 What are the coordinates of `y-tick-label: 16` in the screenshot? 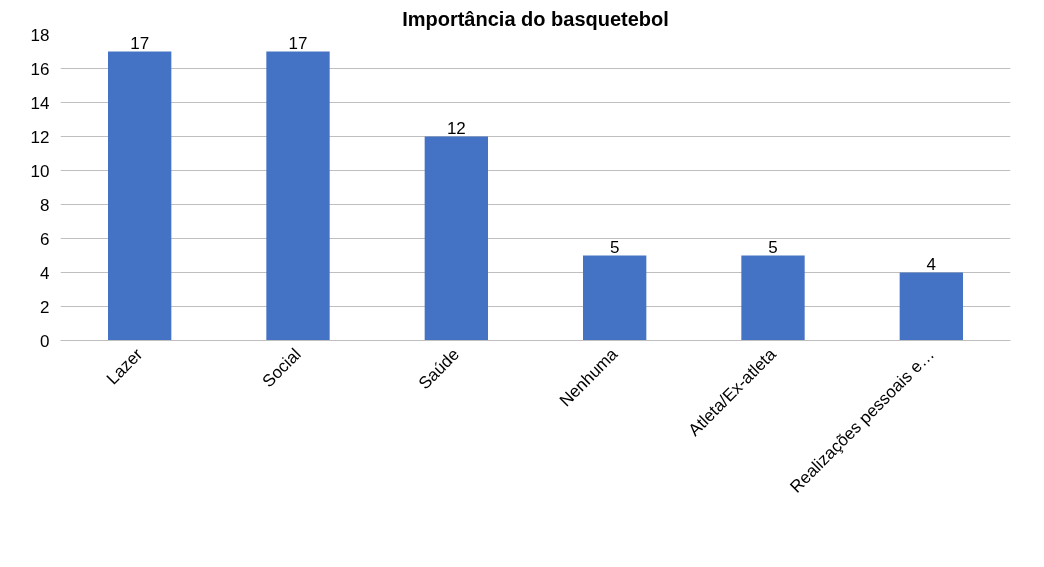 It's located at (40, 69).